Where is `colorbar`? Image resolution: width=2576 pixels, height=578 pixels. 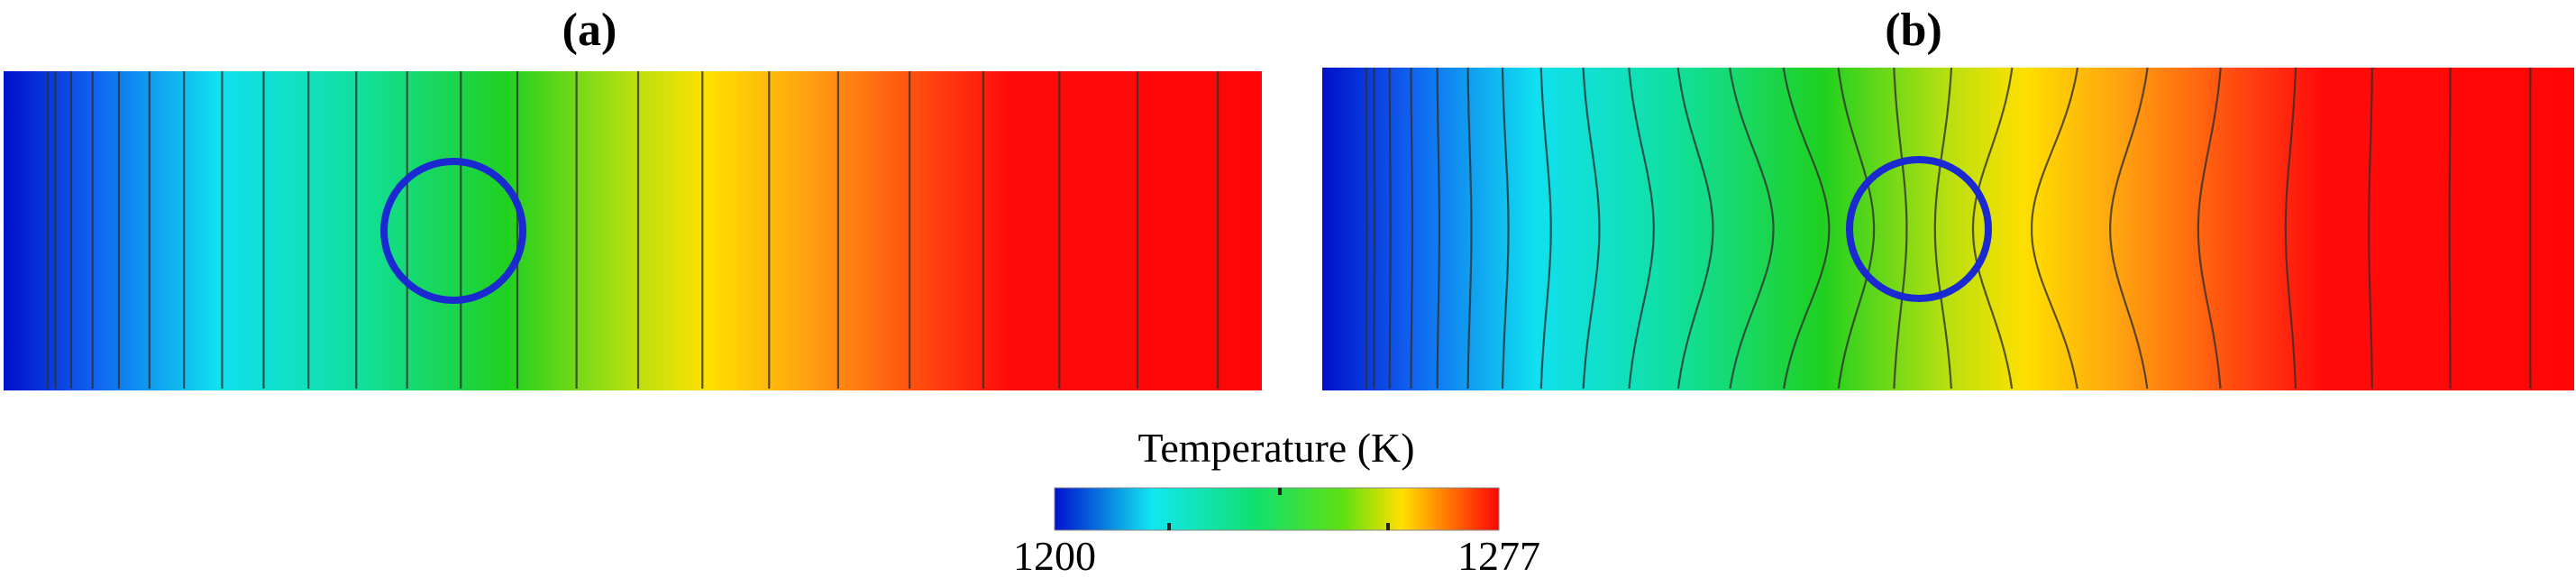 colorbar is located at coordinates (1277, 509).